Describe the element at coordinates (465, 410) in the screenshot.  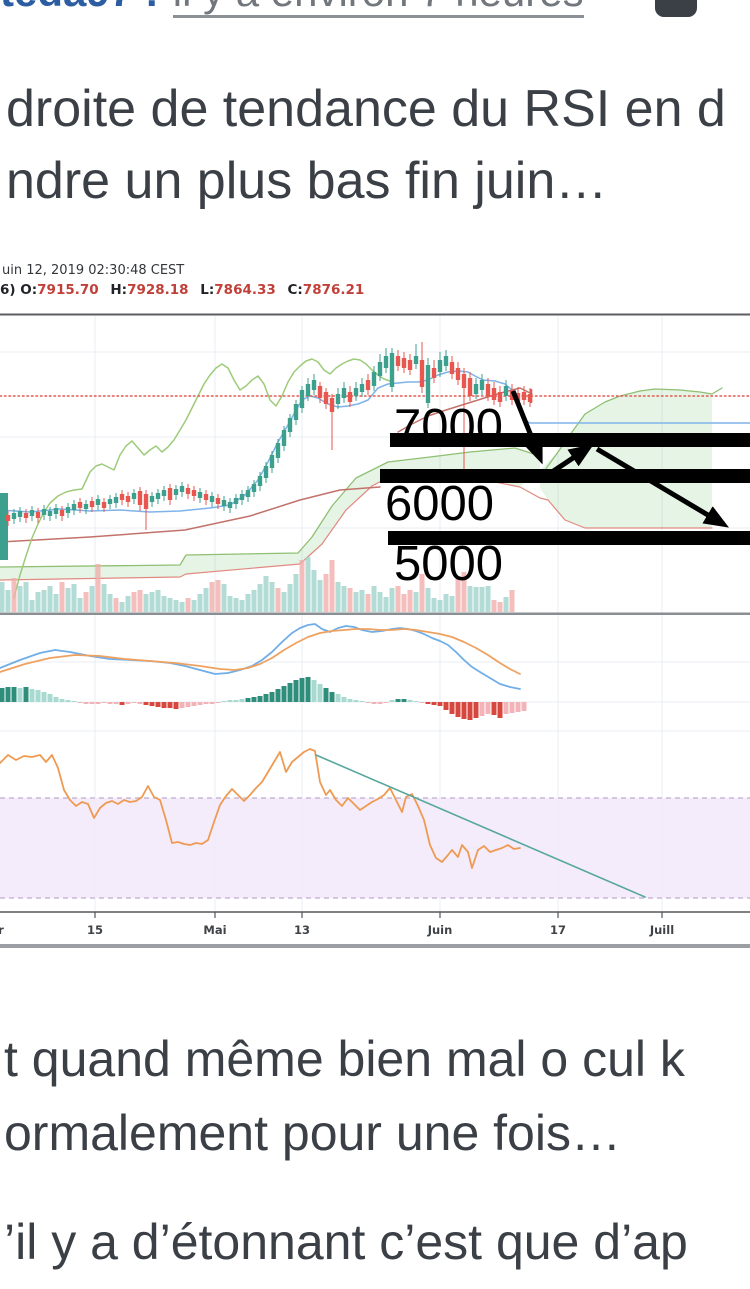
I see `kijun-line-rise` at that location.